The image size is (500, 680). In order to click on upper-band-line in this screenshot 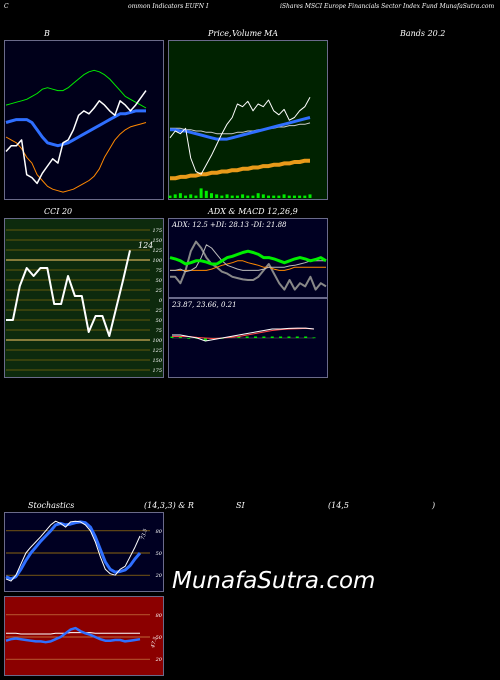, I will do `click(76, 89)`.